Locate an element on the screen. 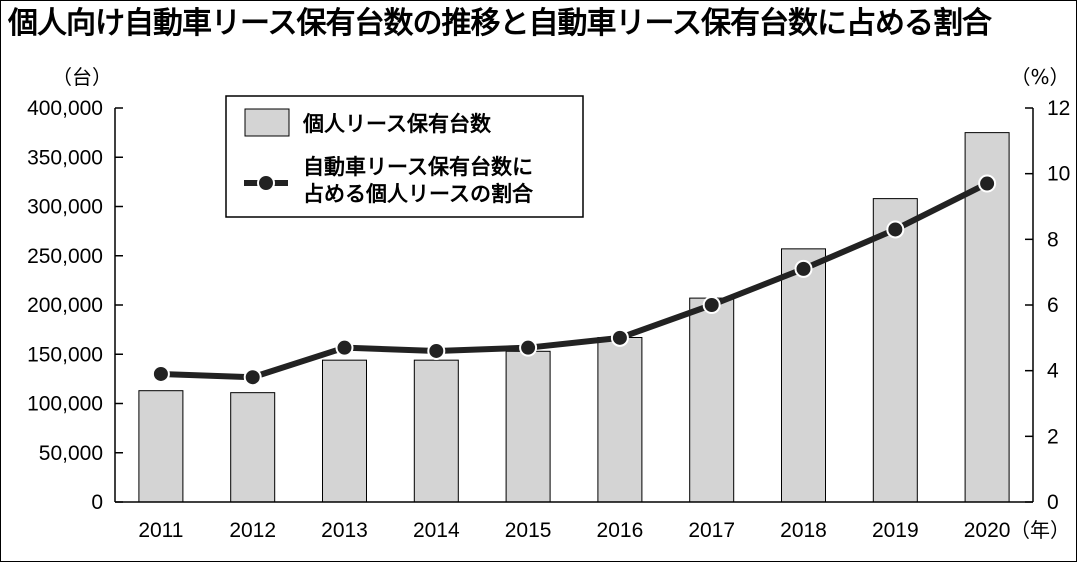 This screenshot has width=1079, height=564. left-axis-unit: （台） is located at coordinates (82, 77).